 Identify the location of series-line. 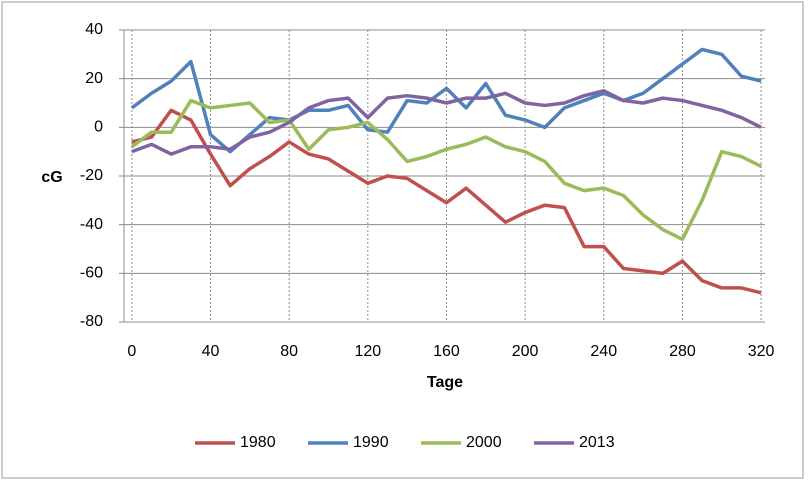
(446, 122).